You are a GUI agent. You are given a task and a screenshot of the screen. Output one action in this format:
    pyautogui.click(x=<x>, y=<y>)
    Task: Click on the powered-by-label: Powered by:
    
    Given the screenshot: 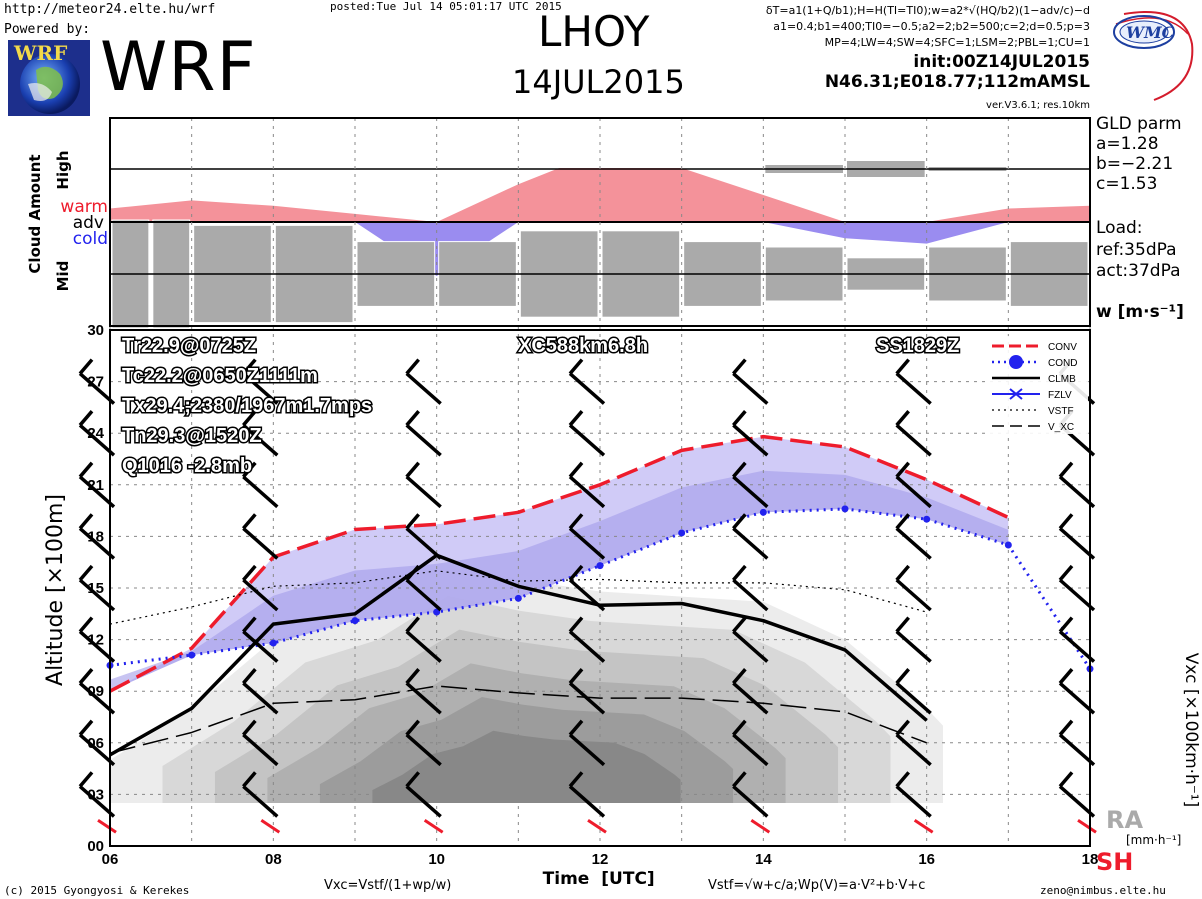 What is the action you would take?
    pyautogui.click(x=47, y=29)
    